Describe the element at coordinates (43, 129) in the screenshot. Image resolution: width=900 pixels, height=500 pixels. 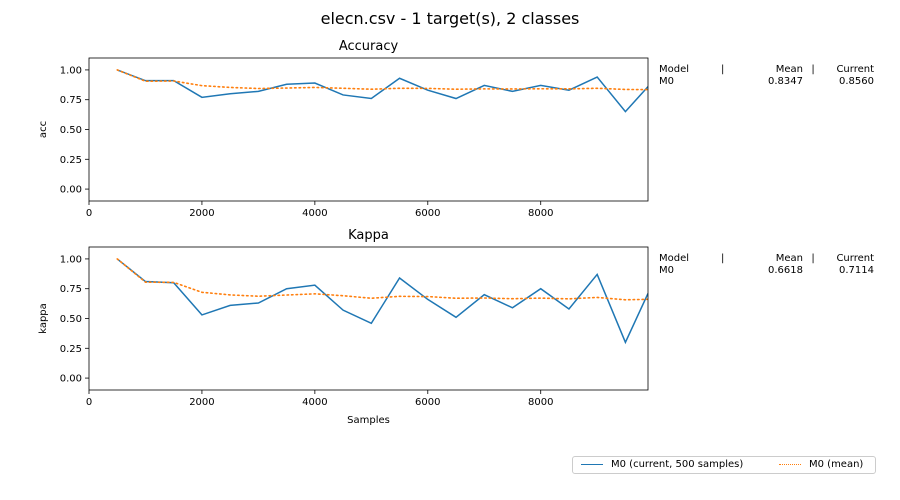
I see `y-axis-label: acc` at that location.